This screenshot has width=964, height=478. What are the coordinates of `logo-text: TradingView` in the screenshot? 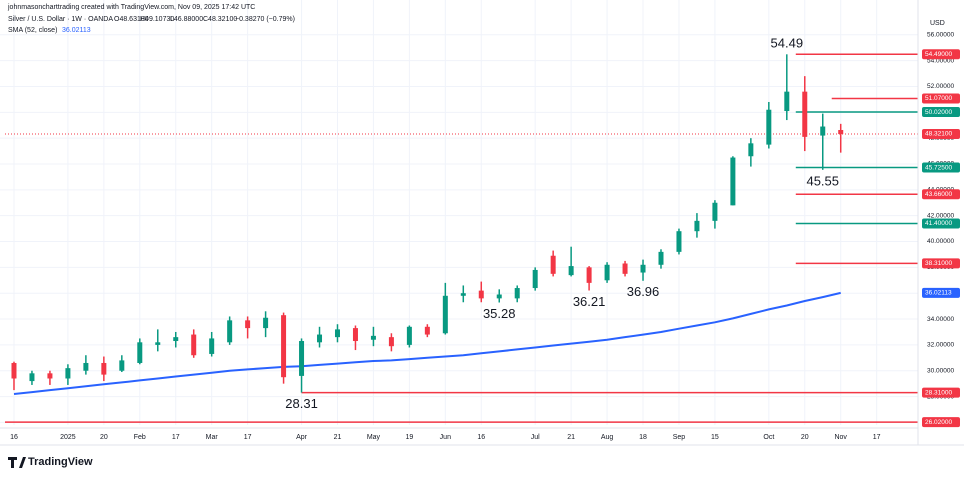 It's located at (60, 462).